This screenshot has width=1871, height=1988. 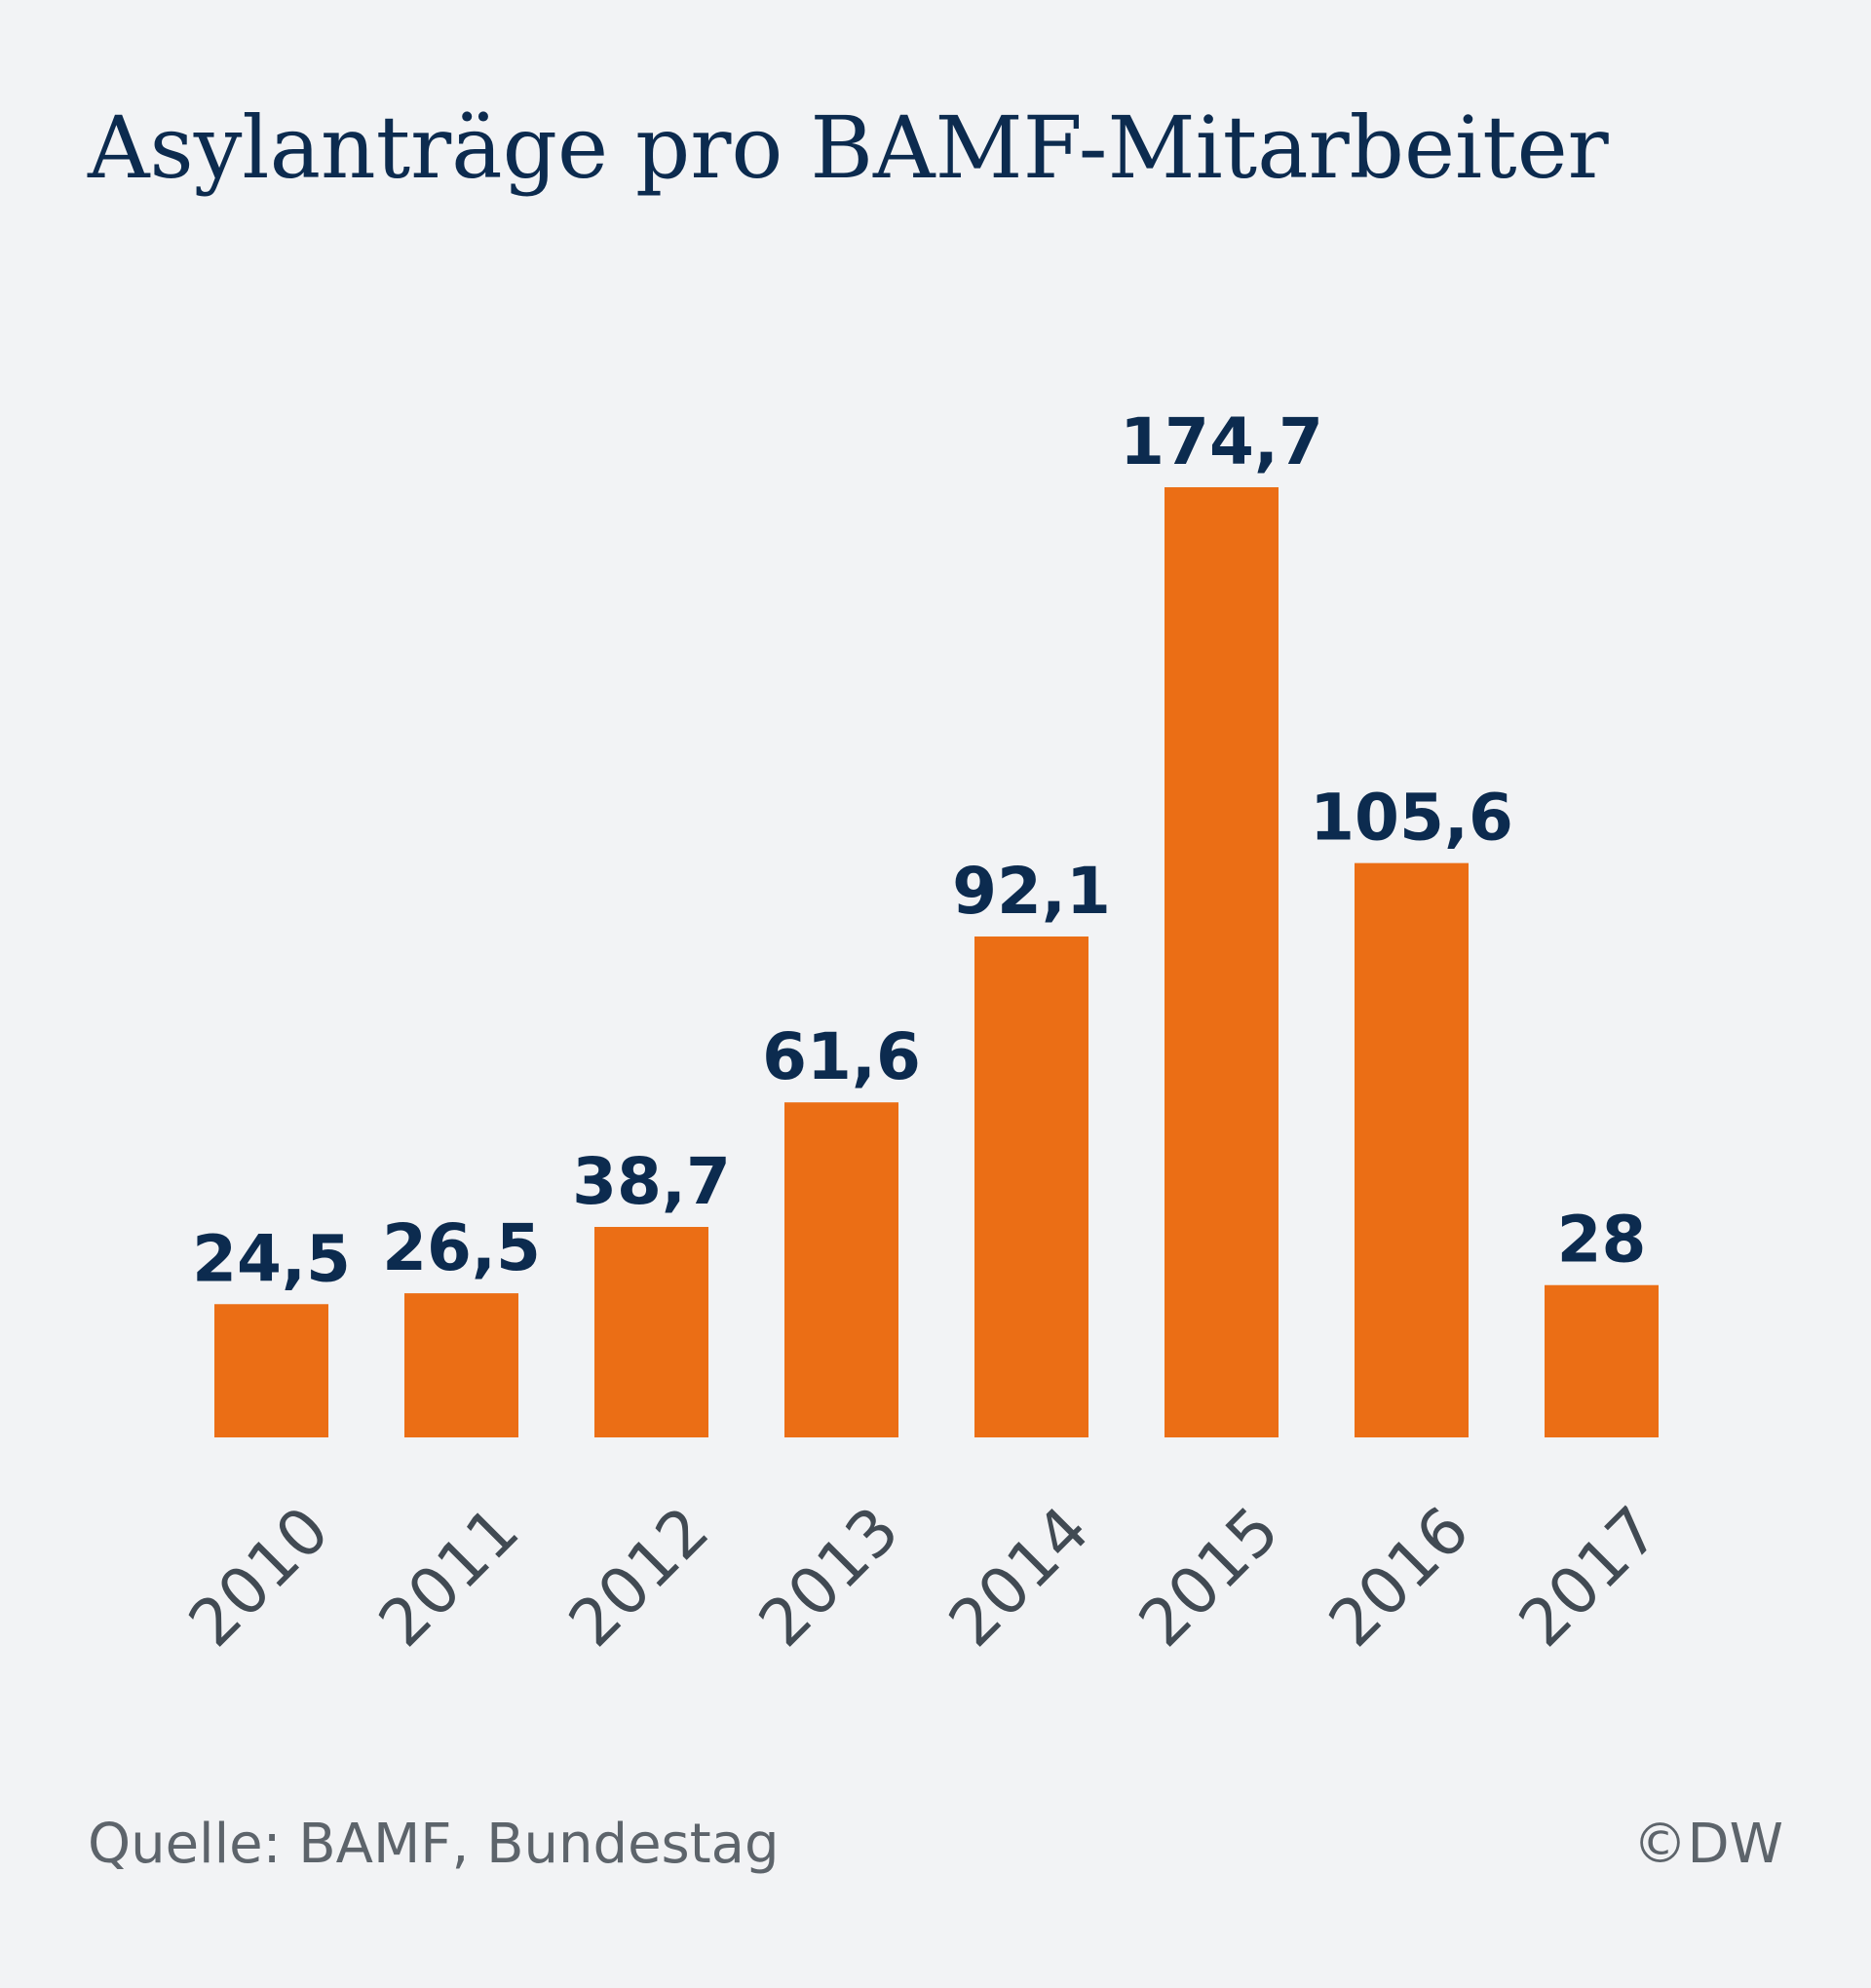 What do you see at coordinates (638, 1576) in the screenshot?
I see `x-tick-label-2012: 2012` at bounding box center [638, 1576].